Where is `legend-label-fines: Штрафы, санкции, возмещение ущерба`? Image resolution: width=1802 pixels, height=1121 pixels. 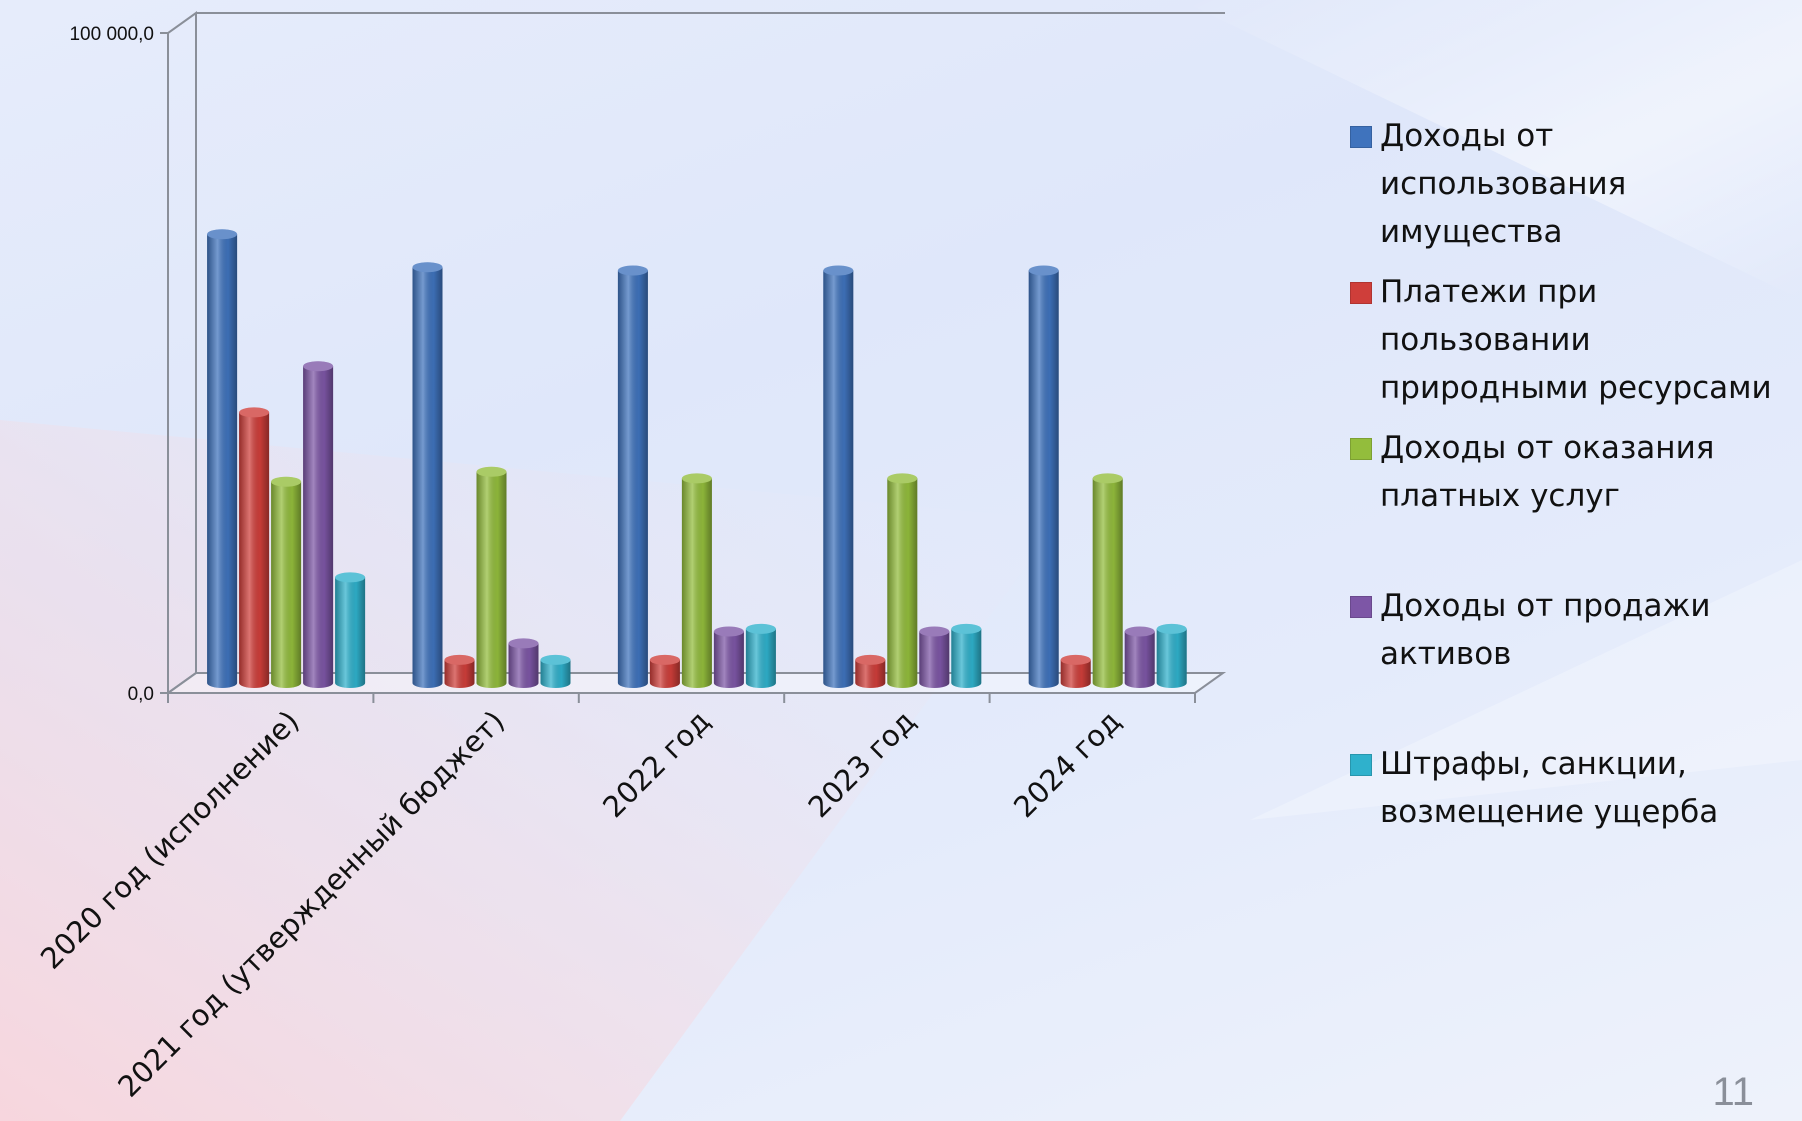 legend-label-fines: Штрафы, санкции, возмещение ущерба is located at coordinates (1549, 788).